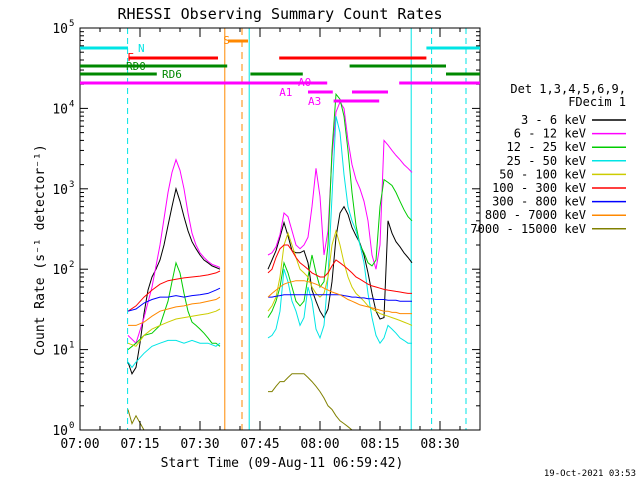 This screenshot has height=480, width=640. What do you see at coordinates (71, 24) in the screenshot?
I see `y-tick-exponent: 5` at bounding box center [71, 24].